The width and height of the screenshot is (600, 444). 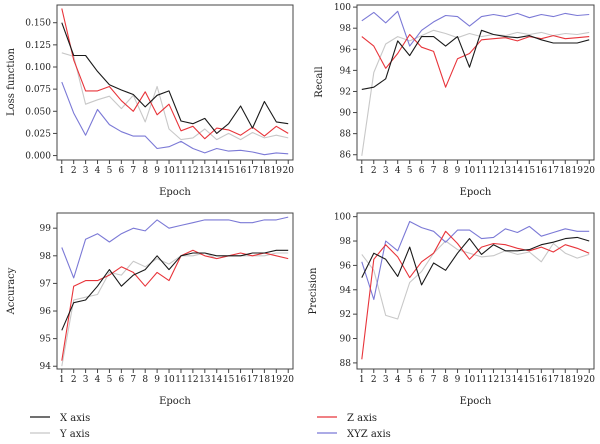 What do you see at coordinates (75, 418) in the screenshot?
I see `legend-label: X axis` at bounding box center [75, 418].